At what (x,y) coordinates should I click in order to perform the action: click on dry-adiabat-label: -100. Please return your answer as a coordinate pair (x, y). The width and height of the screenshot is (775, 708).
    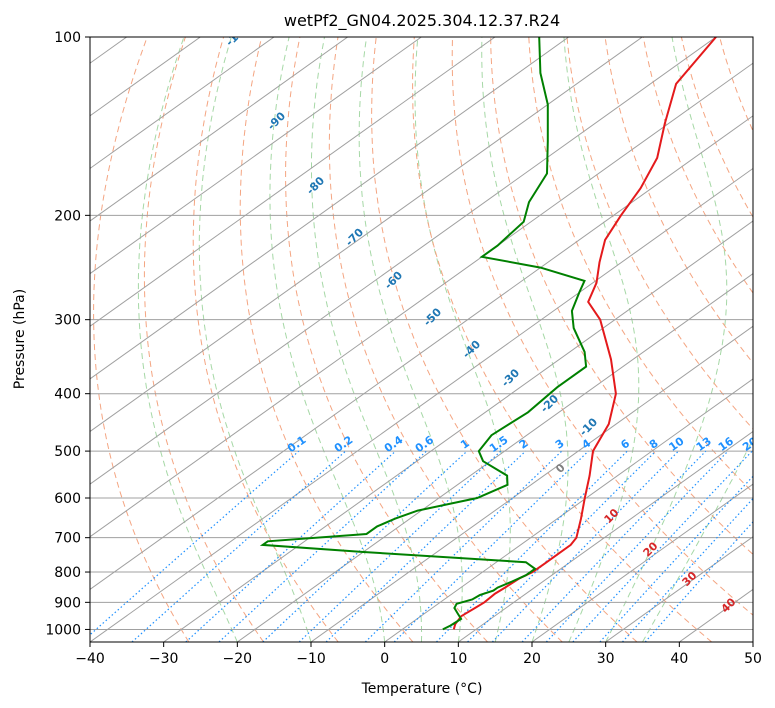
    Looking at the image, I should click on (237, 34).